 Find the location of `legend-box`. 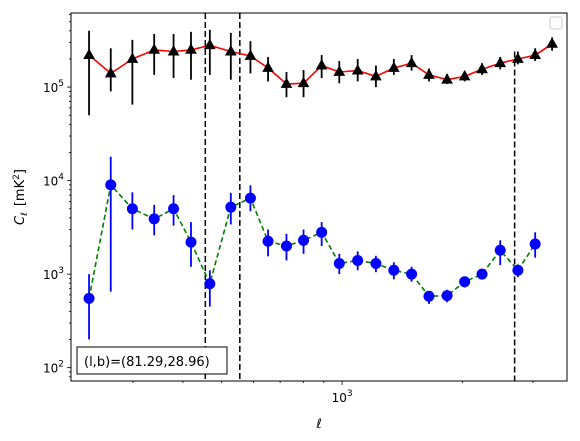

legend-box is located at coordinates (556, 23).